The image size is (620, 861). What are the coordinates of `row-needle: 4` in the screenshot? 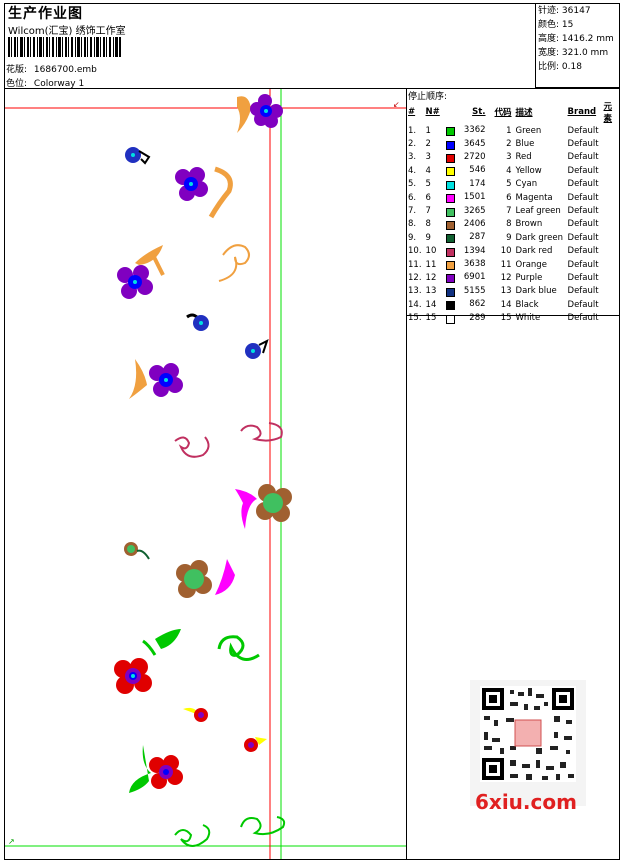 It's located at (428, 170).